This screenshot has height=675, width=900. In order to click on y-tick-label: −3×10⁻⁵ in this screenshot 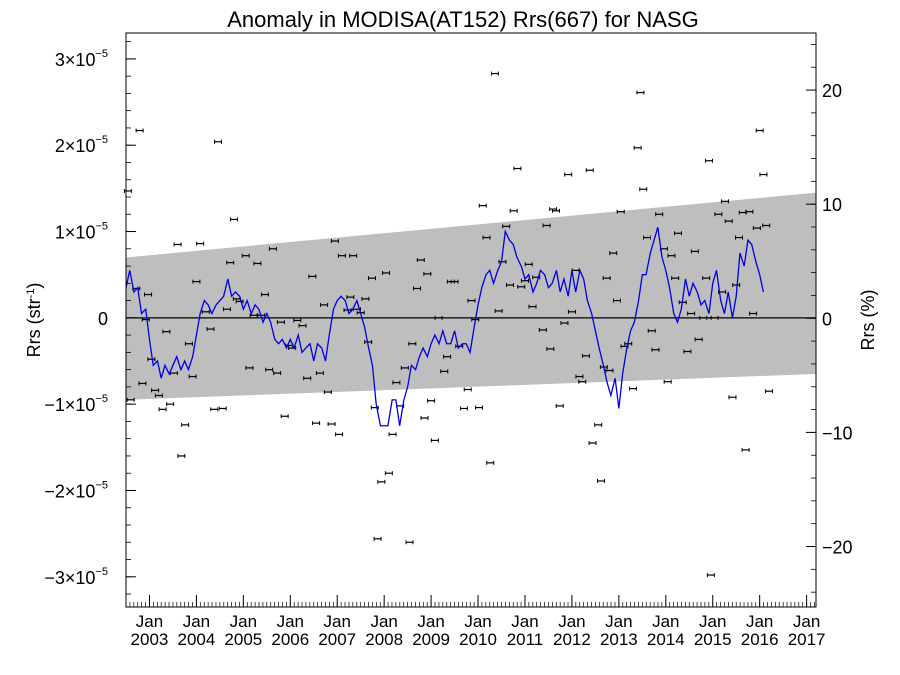, I will do `click(76, 577)`.